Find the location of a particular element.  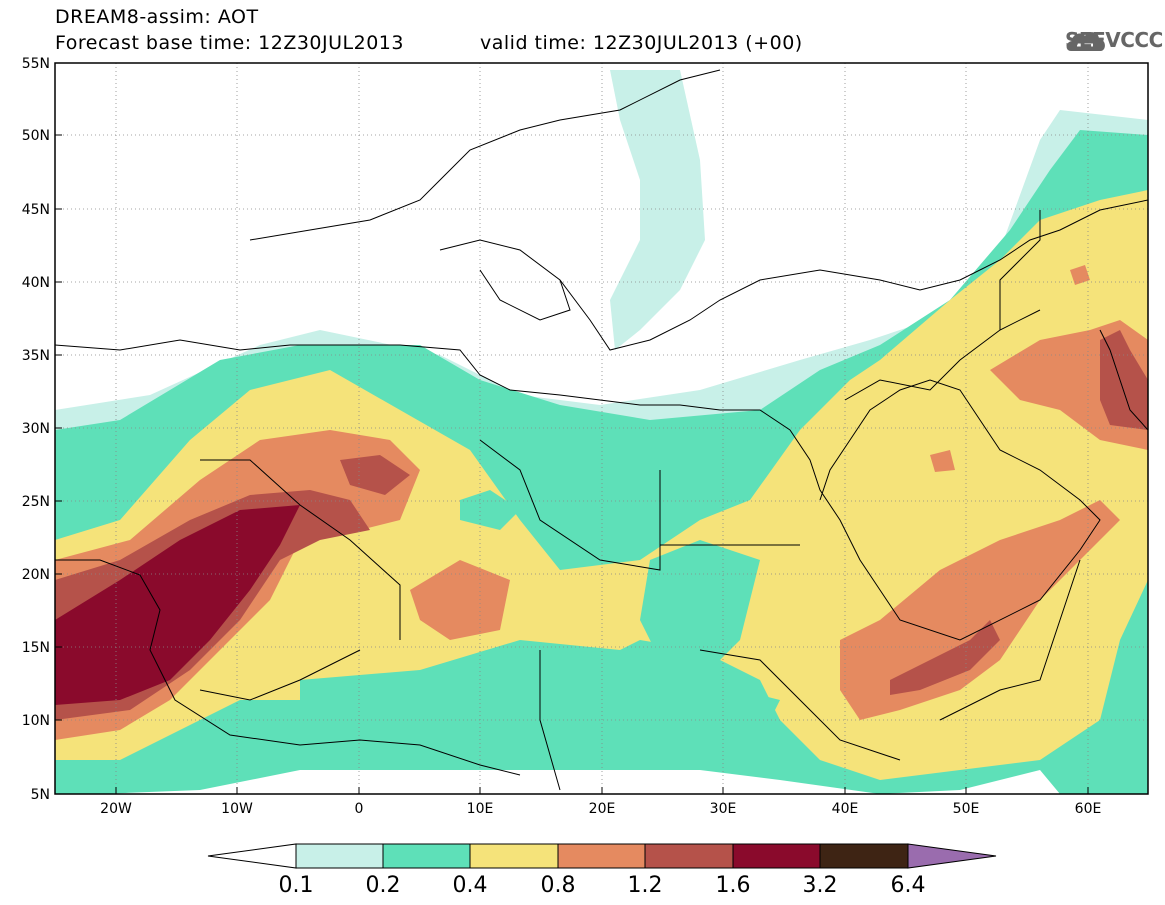

lat-label-5n: 5N is located at coordinates (40, 795).